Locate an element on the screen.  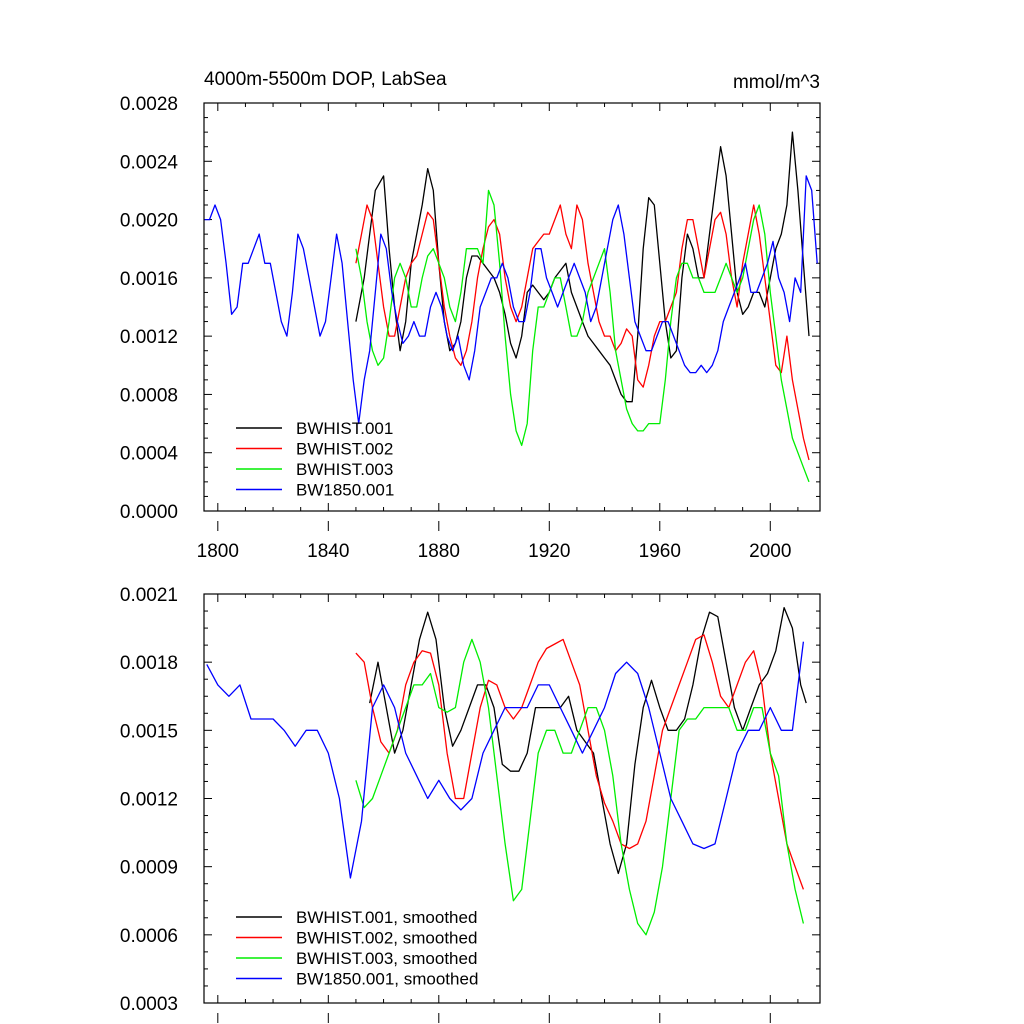
y-tick-label: 0.0015 is located at coordinates (149, 731).